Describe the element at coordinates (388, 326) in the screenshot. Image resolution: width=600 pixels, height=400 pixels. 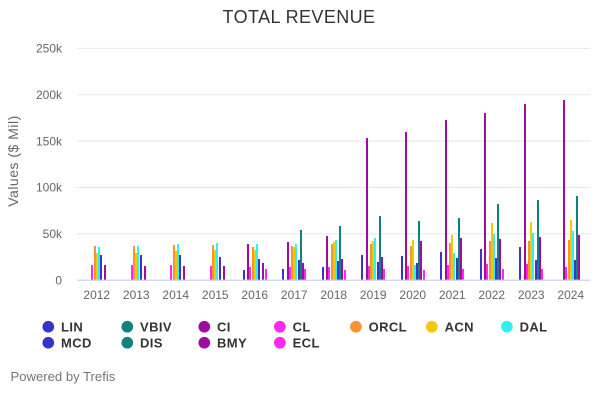
I see `svg-text: ORCL` at that location.